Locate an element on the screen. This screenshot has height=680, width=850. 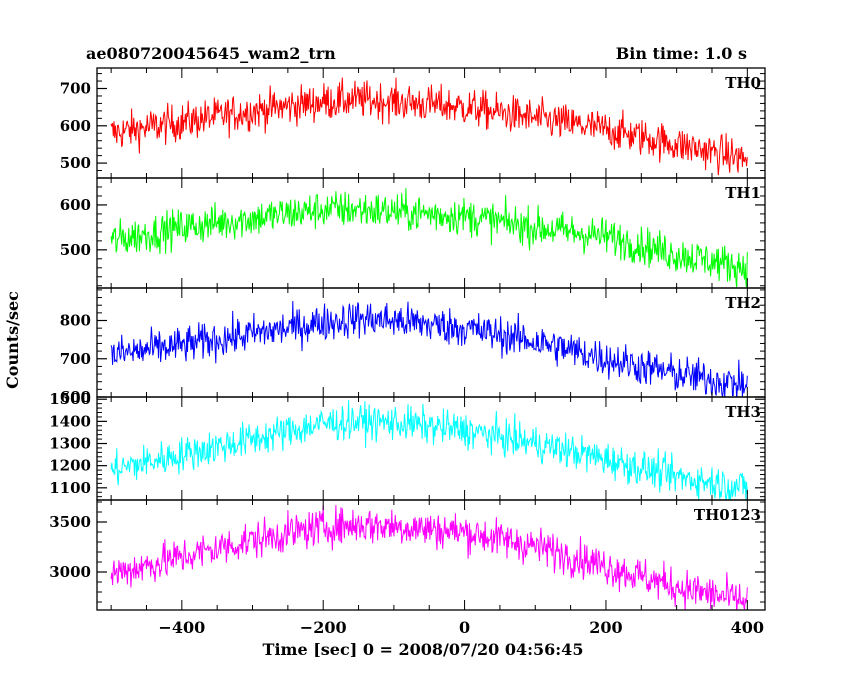
x-tick-label: 400 is located at coordinates (747, 627).